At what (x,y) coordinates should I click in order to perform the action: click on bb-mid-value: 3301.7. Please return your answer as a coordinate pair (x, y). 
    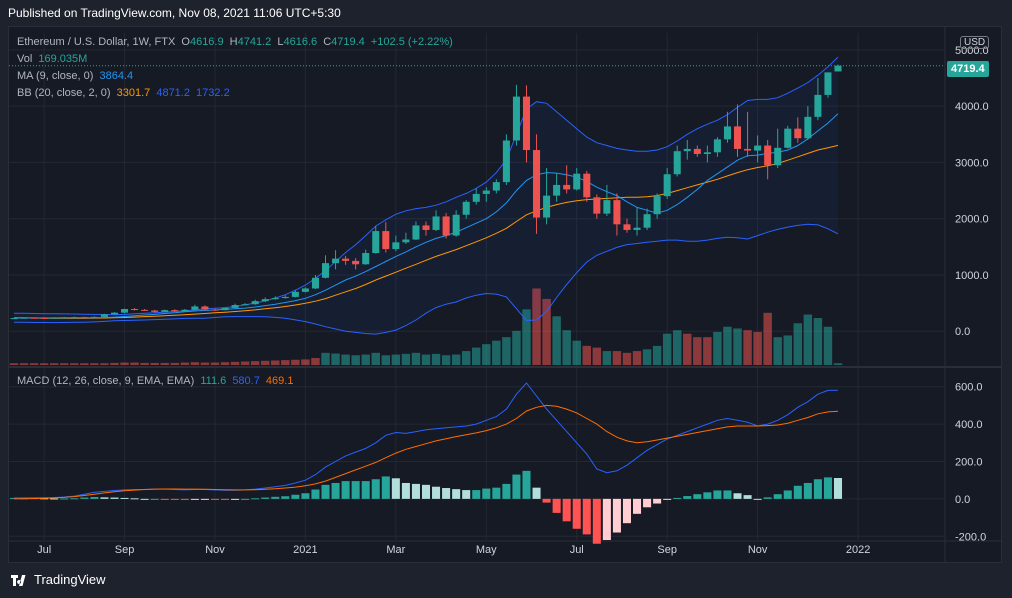
    Looking at the image, I should click on (133, 93).